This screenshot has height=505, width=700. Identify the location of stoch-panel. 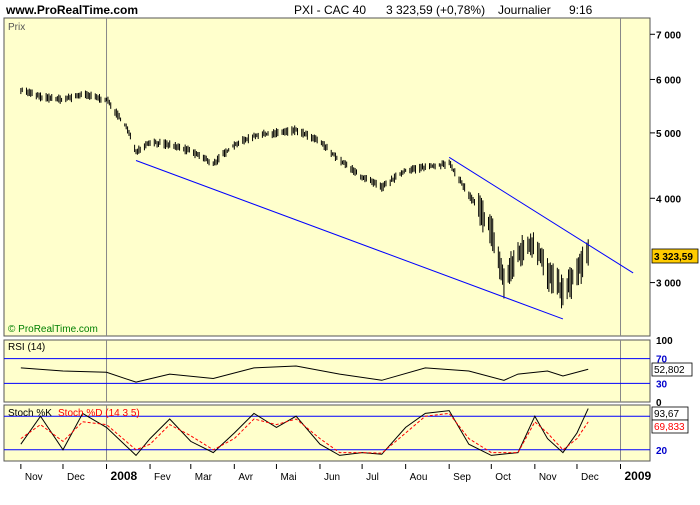
(327, 433).